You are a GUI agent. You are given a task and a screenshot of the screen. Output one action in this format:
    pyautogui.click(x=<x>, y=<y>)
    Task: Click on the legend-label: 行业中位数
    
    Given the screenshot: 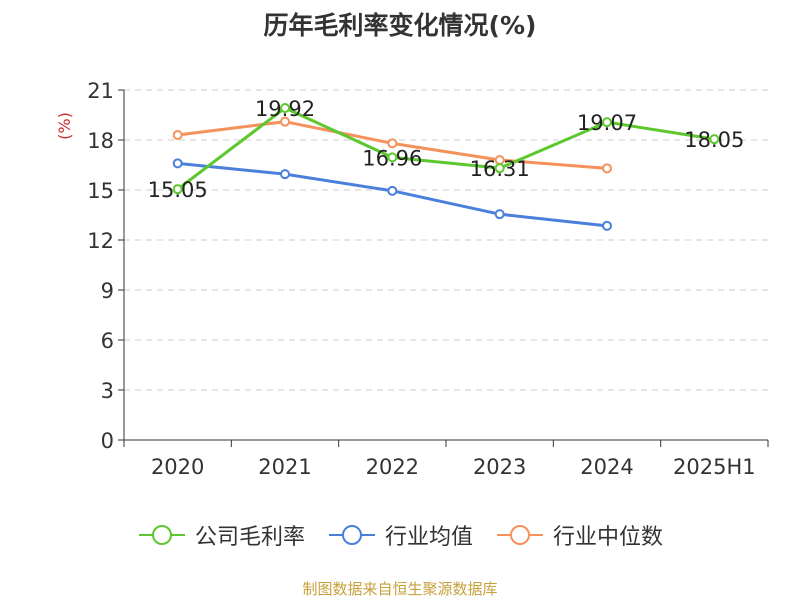 What is the action you would take?
    pyautogui.click(x=608, y=537)
    